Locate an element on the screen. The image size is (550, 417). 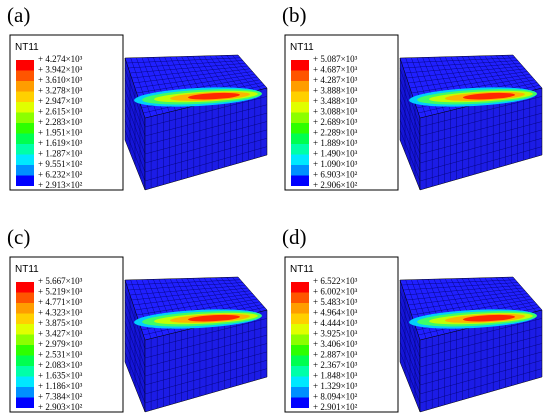
legend-value: + 4.274×10³ is located at coordinates (60, 59).